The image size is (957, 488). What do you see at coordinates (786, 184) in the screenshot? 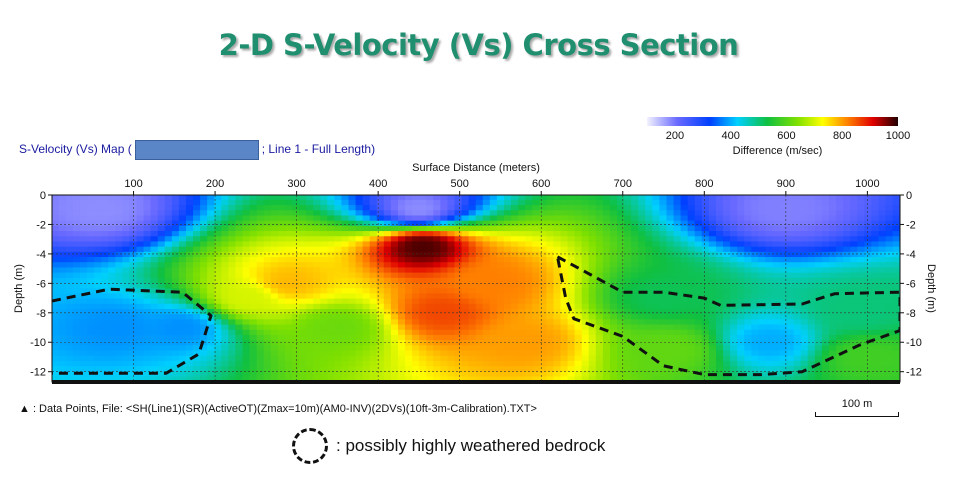
I see `x-tick-label: 900` at bounding box center [786, 184].